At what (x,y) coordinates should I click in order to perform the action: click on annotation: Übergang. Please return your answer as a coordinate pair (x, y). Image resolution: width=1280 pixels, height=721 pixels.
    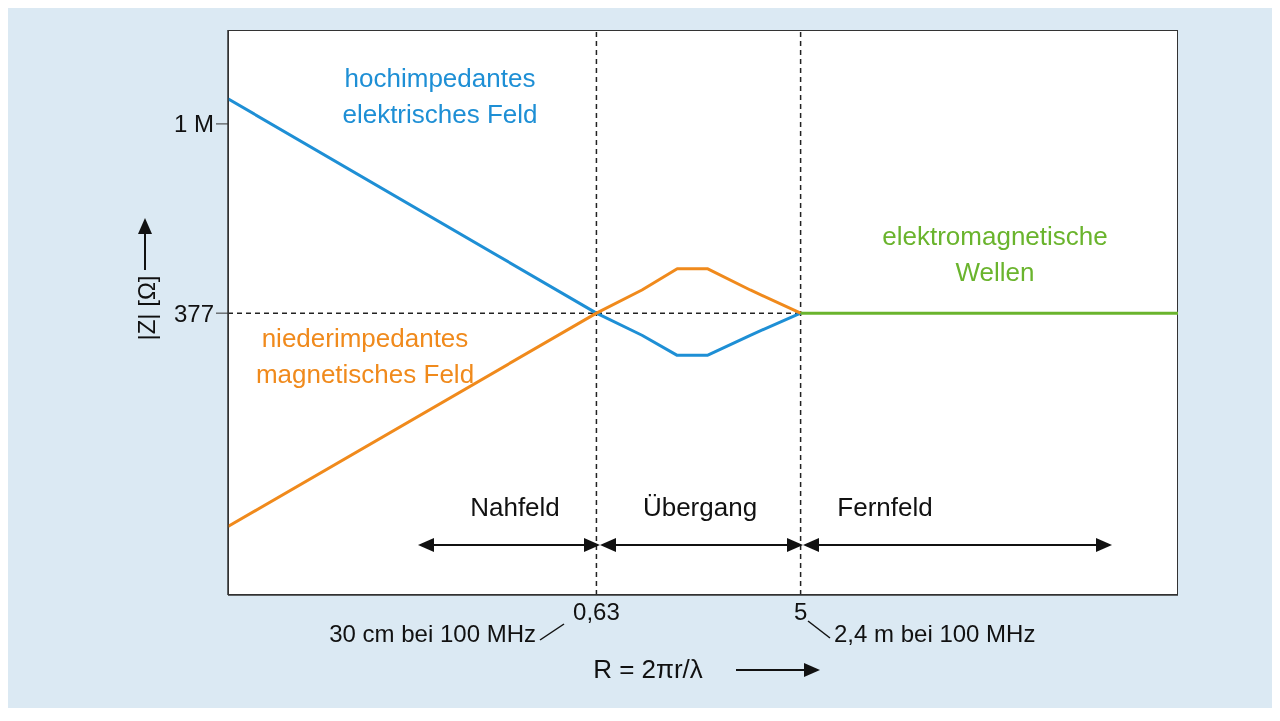
    Looking at the image, I should click on (700, 507).